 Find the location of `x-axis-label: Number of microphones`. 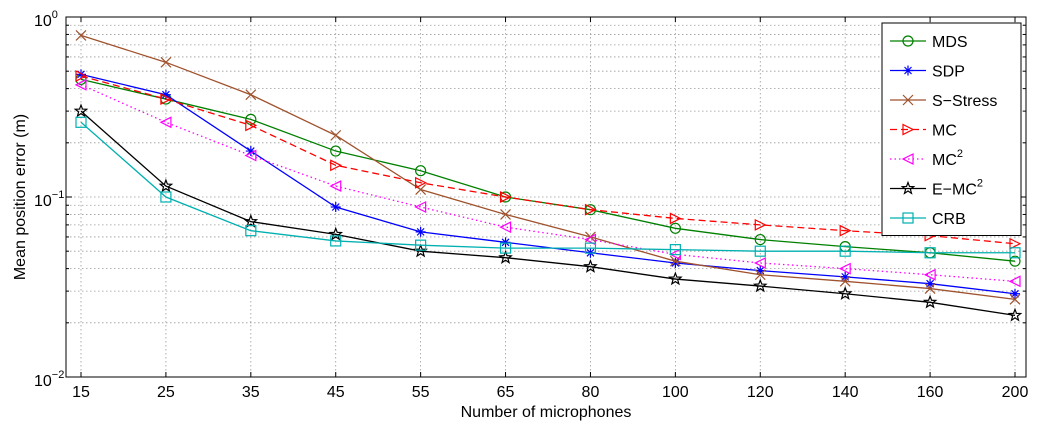

x-axis-label: Number of microphones is located at coordinates (546, 412).